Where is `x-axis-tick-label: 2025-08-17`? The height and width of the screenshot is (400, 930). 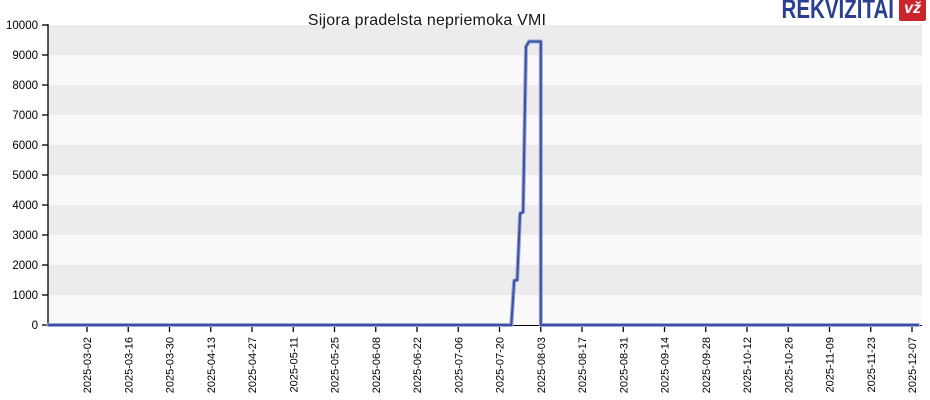
x-axis-tick-label: 2025-08-17 is located at coordinates (583, 365).